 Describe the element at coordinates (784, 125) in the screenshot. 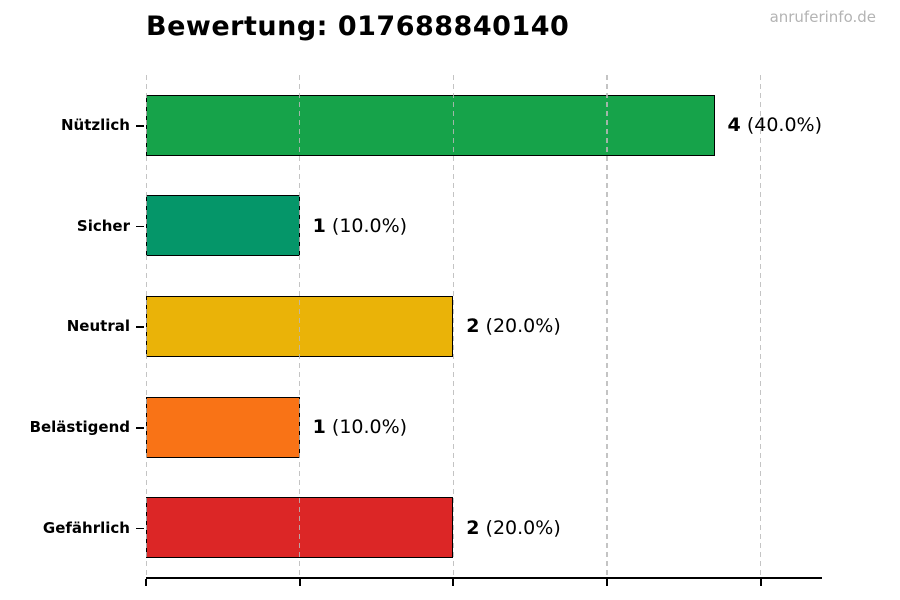

I see `value-percent: (40.0%)` at that location.